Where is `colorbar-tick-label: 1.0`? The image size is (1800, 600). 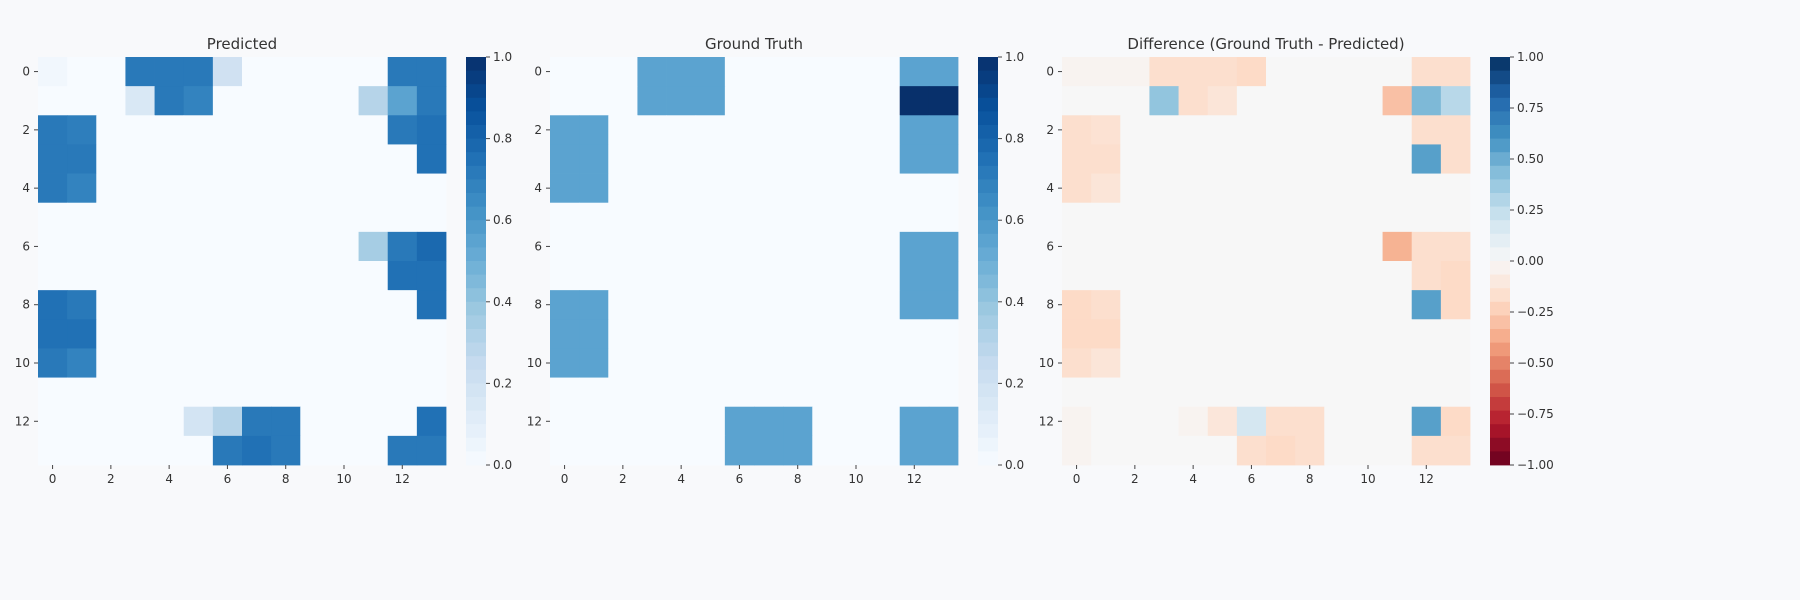 colorbar-tick-label: 1.0 is located at coordinates (1014, 57).